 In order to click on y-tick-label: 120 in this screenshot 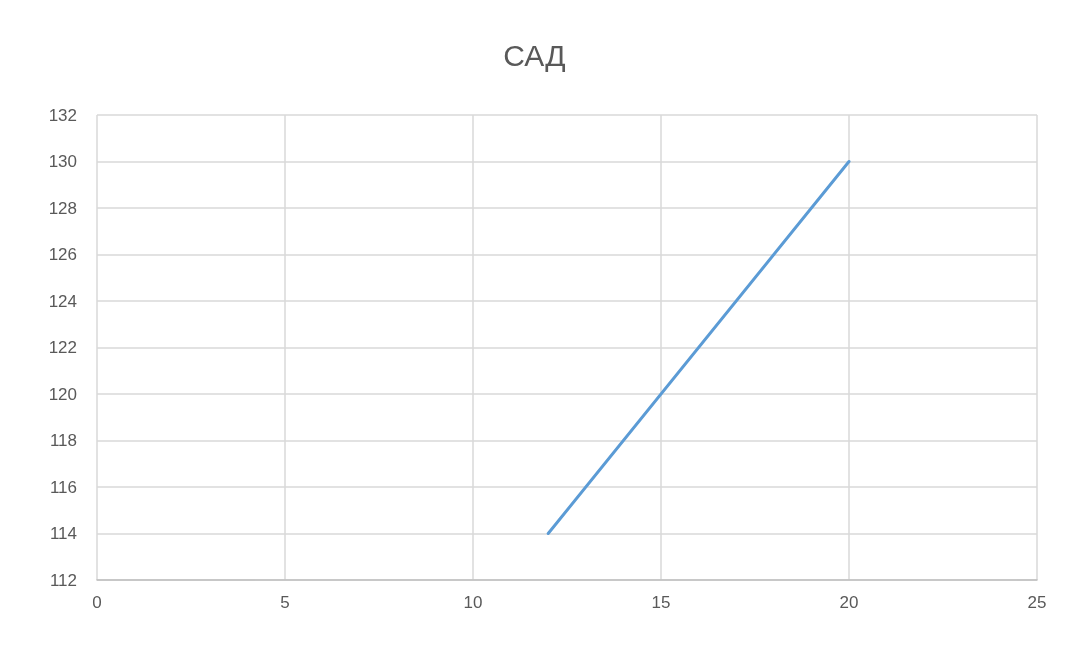, I will do `click(62, 394)`.